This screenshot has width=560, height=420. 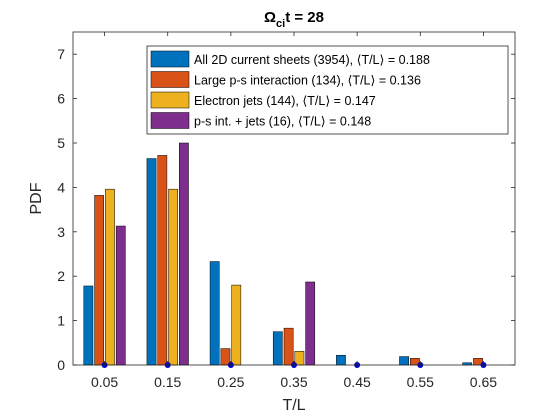 I want to click on bar-series-2-0.35, so click(x=288, y=346).